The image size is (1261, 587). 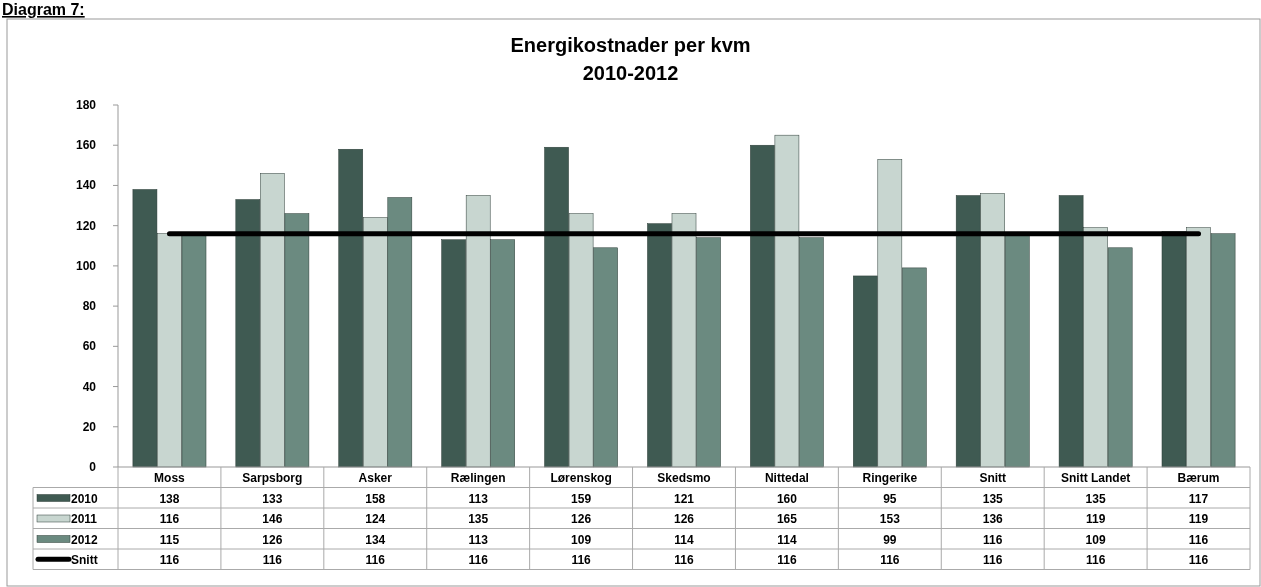 What do you see at coordinates (993, 519) in the screenshot?
I see `data-label: 136` at bounding box center [993, 519].